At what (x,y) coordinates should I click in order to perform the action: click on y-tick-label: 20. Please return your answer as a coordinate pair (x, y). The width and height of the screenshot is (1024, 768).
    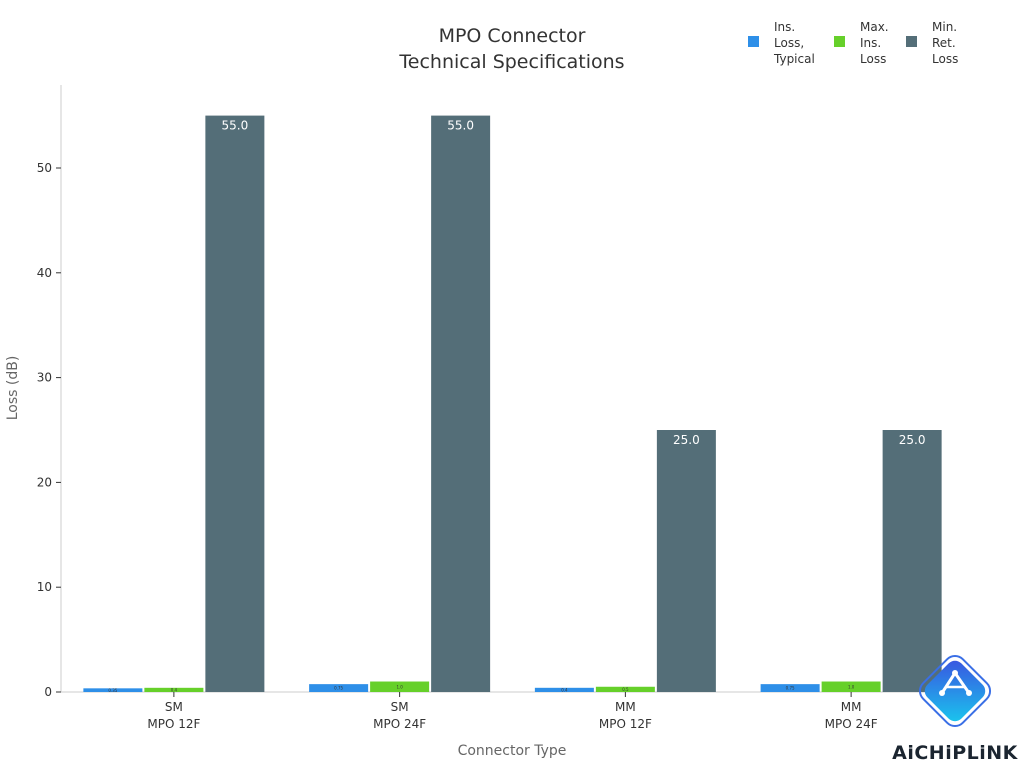
    Looking at the image, I should click on (44, 482).